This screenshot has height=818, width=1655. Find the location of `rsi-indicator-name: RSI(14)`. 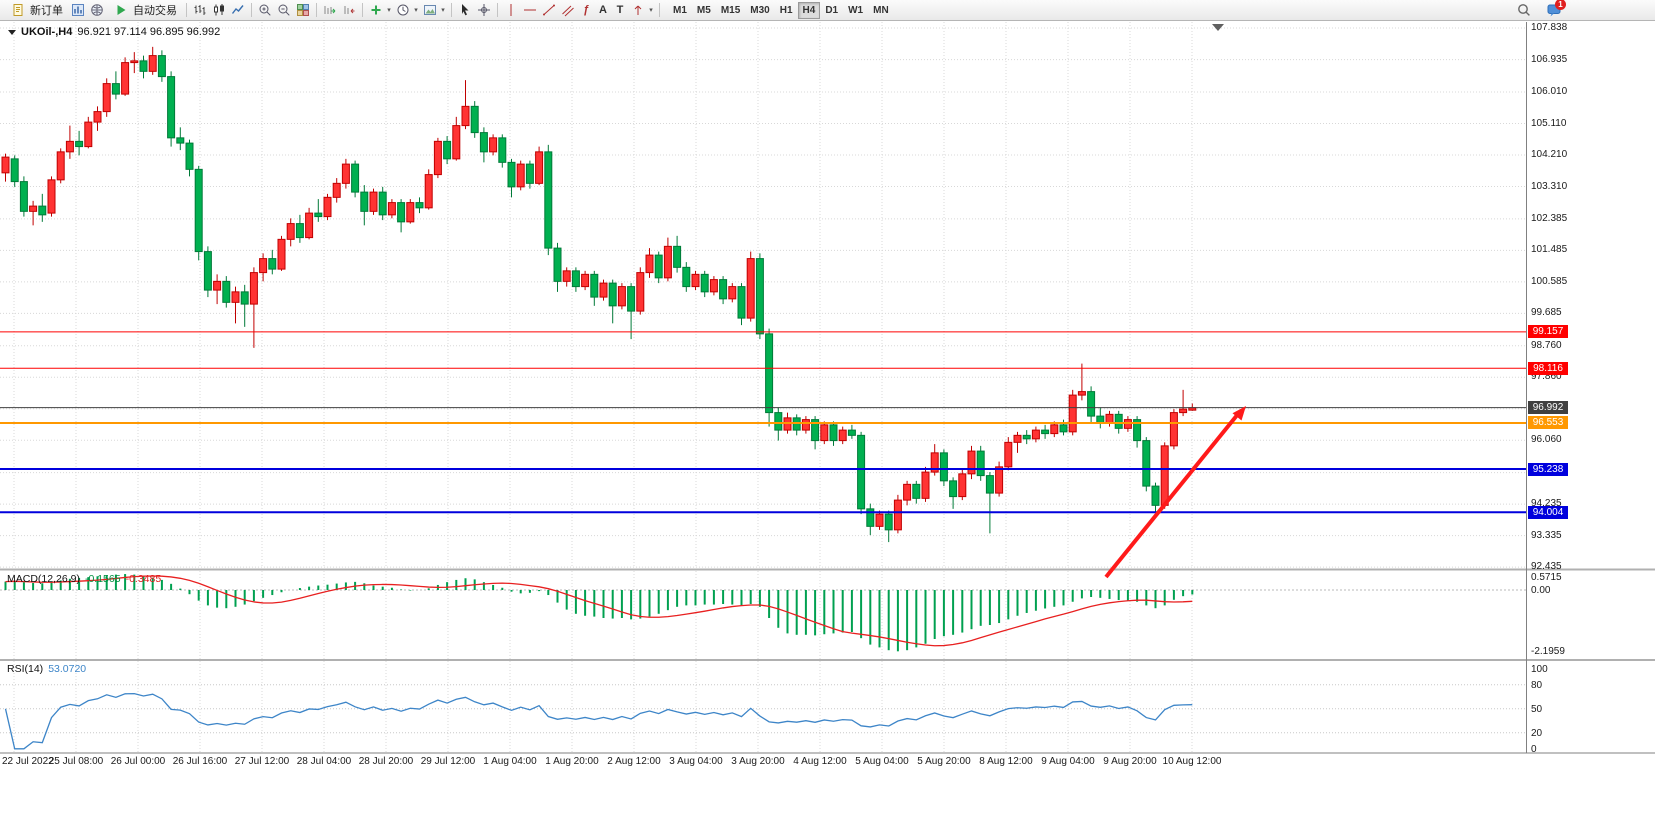

rsi-indicator-name: RSI(14) is located at coordinates (25, 669).